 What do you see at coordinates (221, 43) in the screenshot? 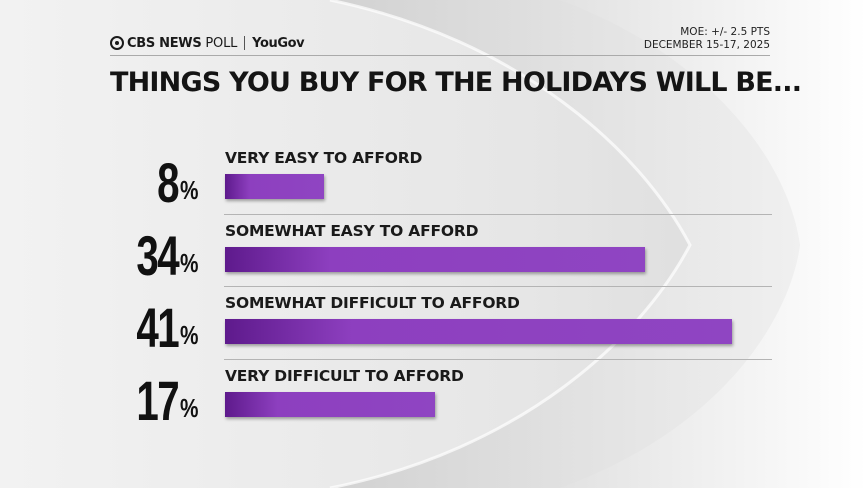
I see `brand-poll: POLL` at bounding box center [221, 43].